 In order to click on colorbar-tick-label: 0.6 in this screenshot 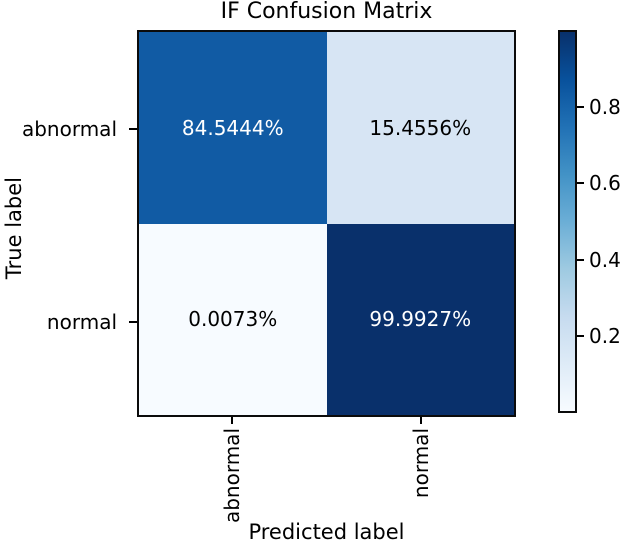, I will do `click(605, 183)`.